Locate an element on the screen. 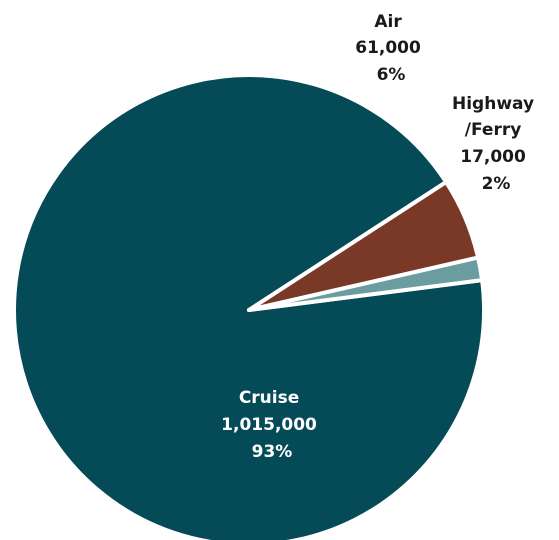 The width and height of the screenshot is (559, 540). highway-ferry-label: Highway /Ferry 17,000 2% is located at coordinates (496, 144).